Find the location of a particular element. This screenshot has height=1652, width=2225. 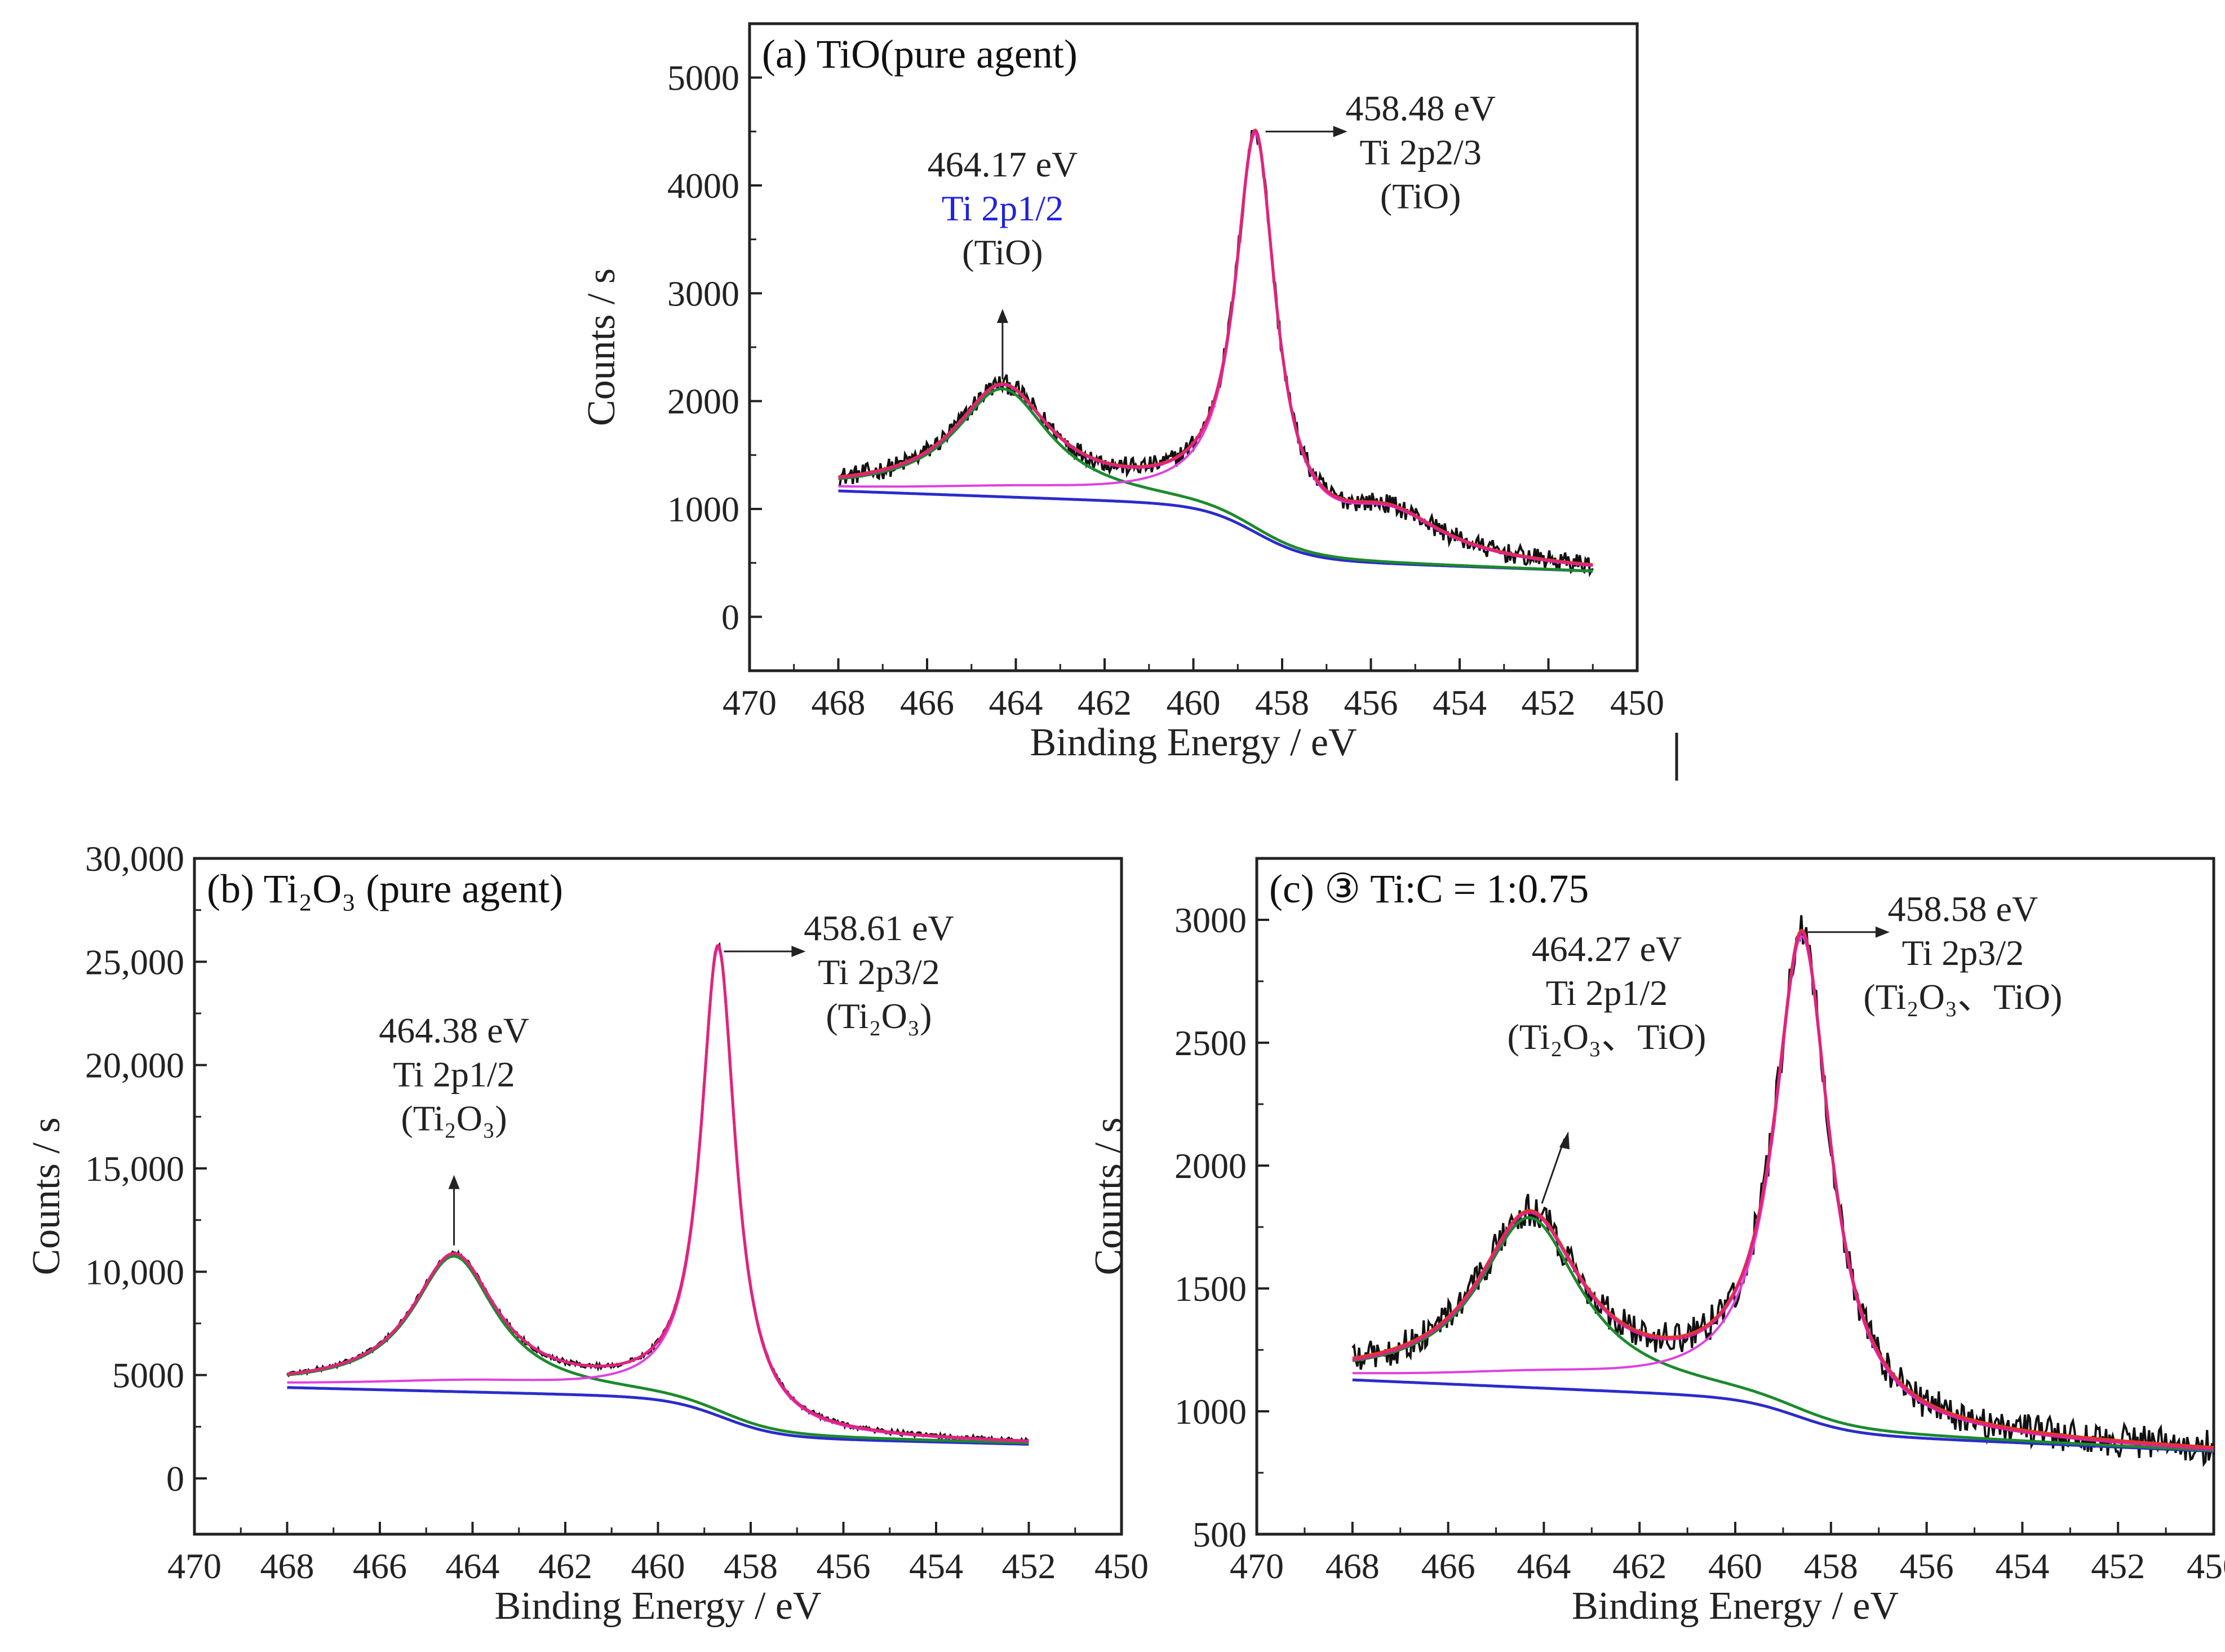

annotation-label: 464.17 eV is located at coordinates (1003, 164).